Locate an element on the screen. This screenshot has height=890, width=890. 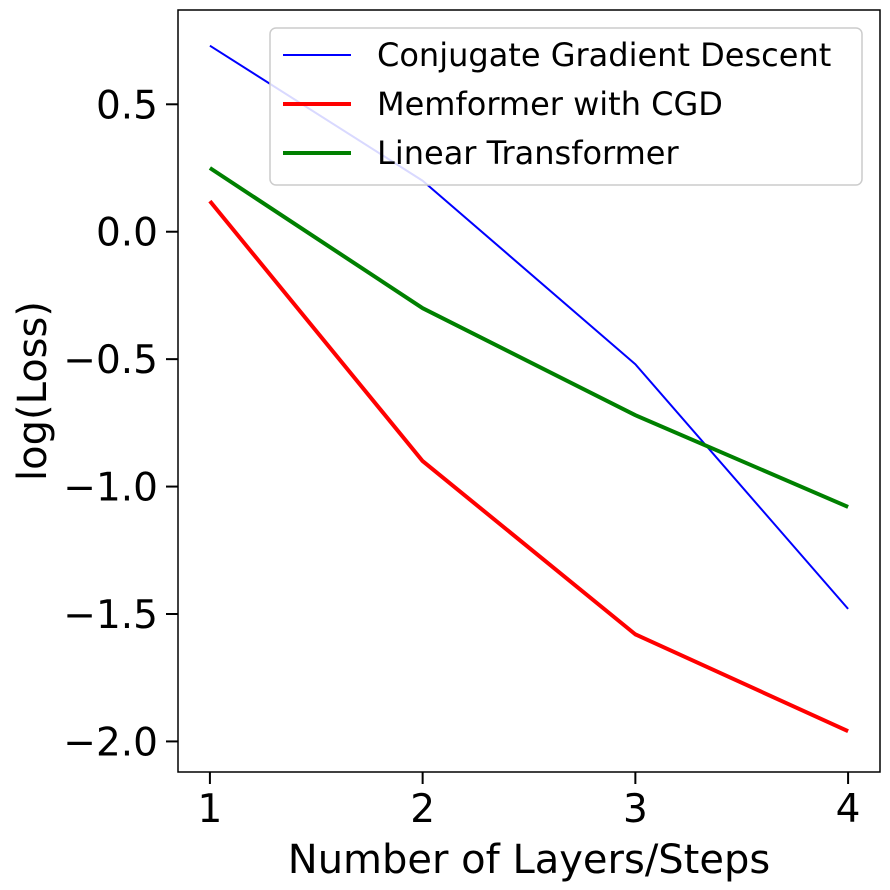
y-tick-label: 0.5 is located at coordinates (127, 105).